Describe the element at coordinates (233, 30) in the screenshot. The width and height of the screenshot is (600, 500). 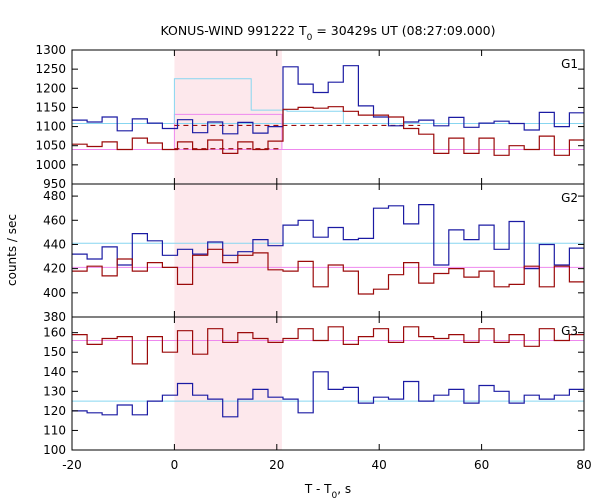
I see `chart-title-main: KONUS-WIND 991222 T` at that location.